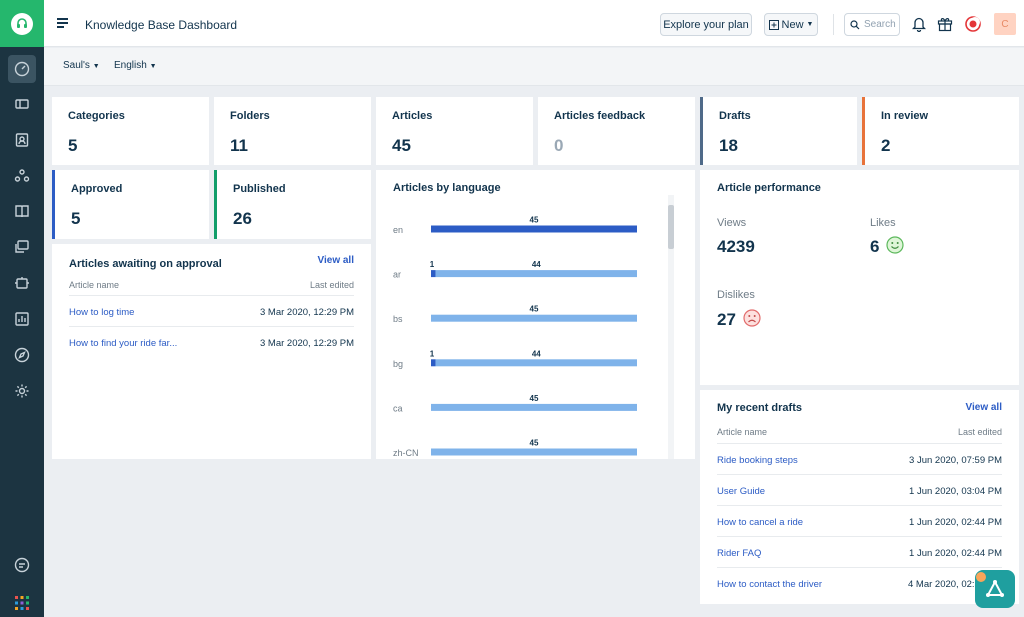 The width and height of the screenshot is (1024, 617). I want to click on reports-icon, so click(22, 319).